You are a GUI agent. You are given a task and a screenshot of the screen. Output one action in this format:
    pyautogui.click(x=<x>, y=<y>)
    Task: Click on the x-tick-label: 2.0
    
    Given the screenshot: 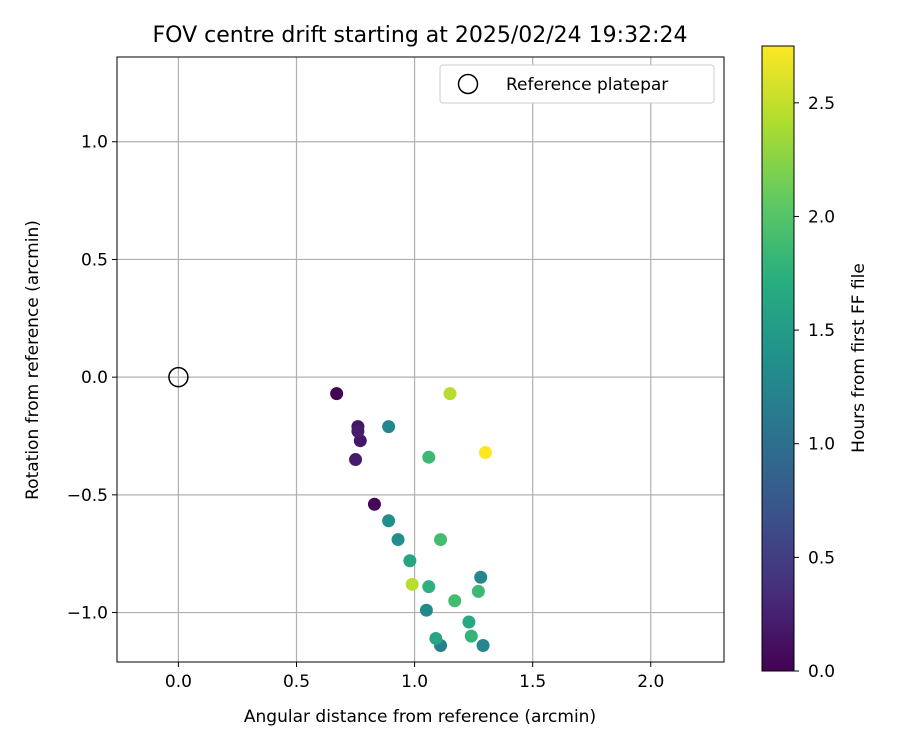 What is the action you would take?
    pyautogui.click(x=650, y=682)
    